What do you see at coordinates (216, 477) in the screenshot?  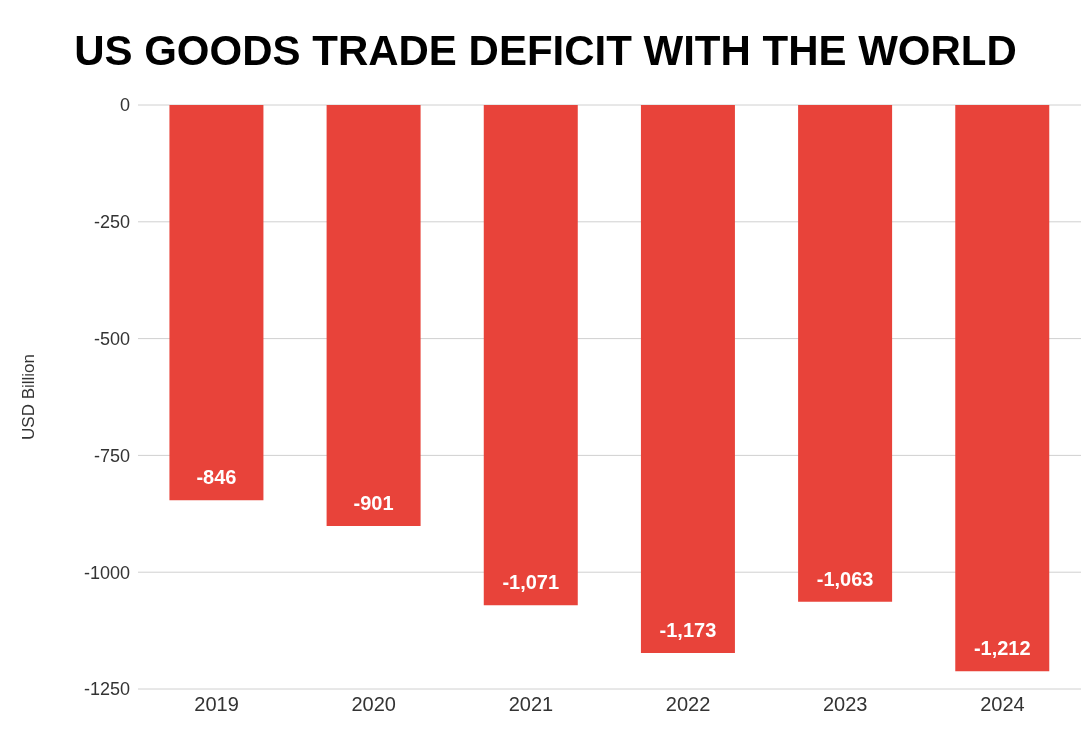 I see `data-label: -846` at bounding box center [216, 477].